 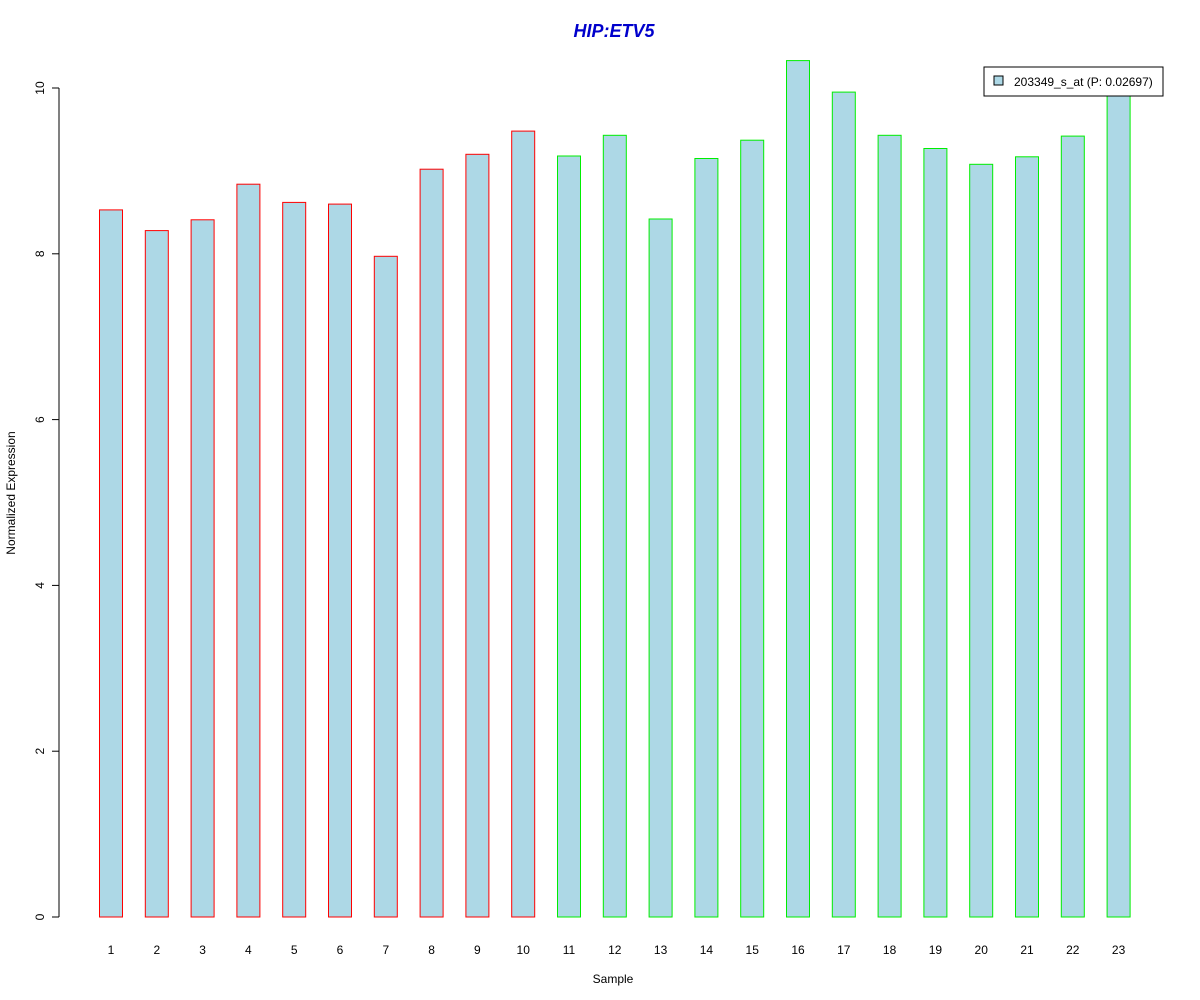 What do you see at coordinates (998, 80) in the screenshot?
I see `legend-swatch` at bounding box center [998, 80].